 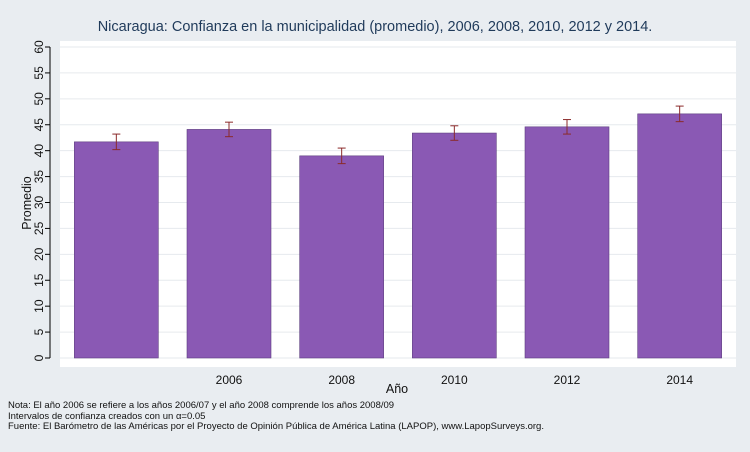 What do you see at coordinates (39, 306) in the screenshot?
I see `y-tick-label: 10` at bounding box center [39, 306].